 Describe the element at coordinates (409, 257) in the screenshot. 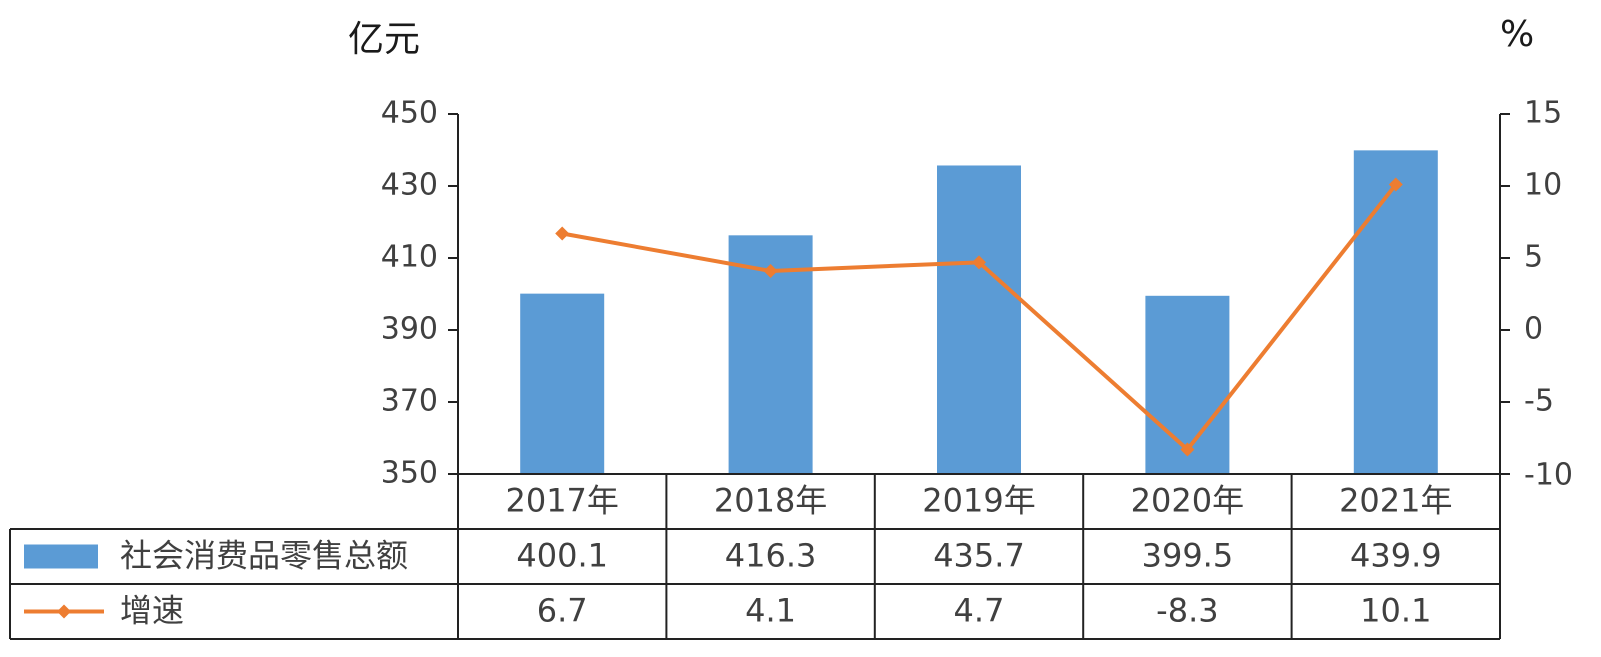

I see `left-tick-label-3: 410` at that location.